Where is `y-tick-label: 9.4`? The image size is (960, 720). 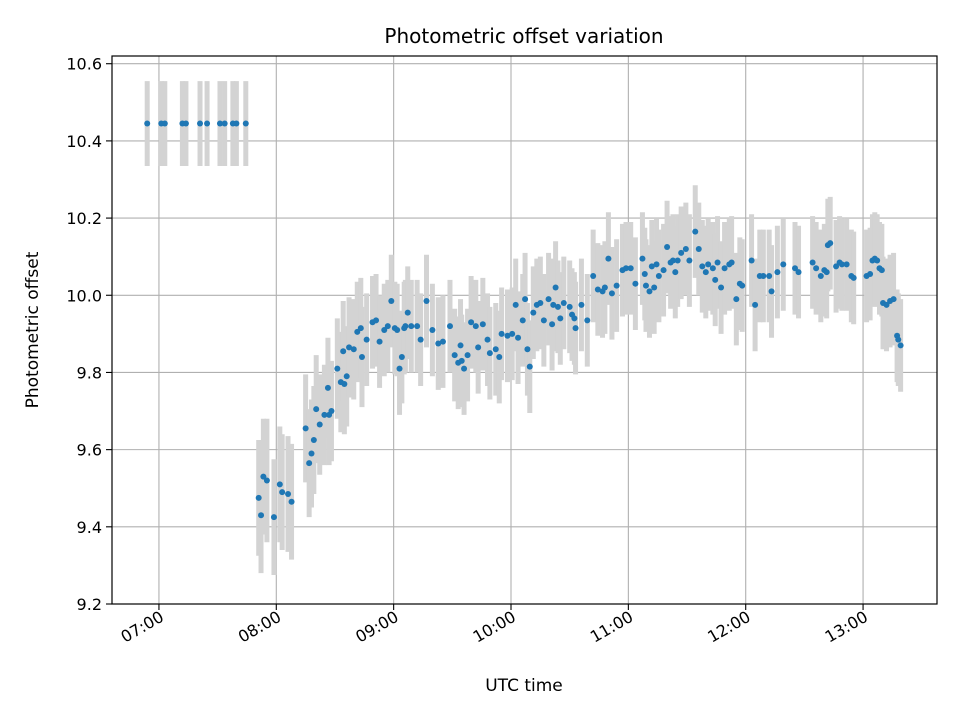 y-tick-label: 9.4 is located at coordinates (89, 527).